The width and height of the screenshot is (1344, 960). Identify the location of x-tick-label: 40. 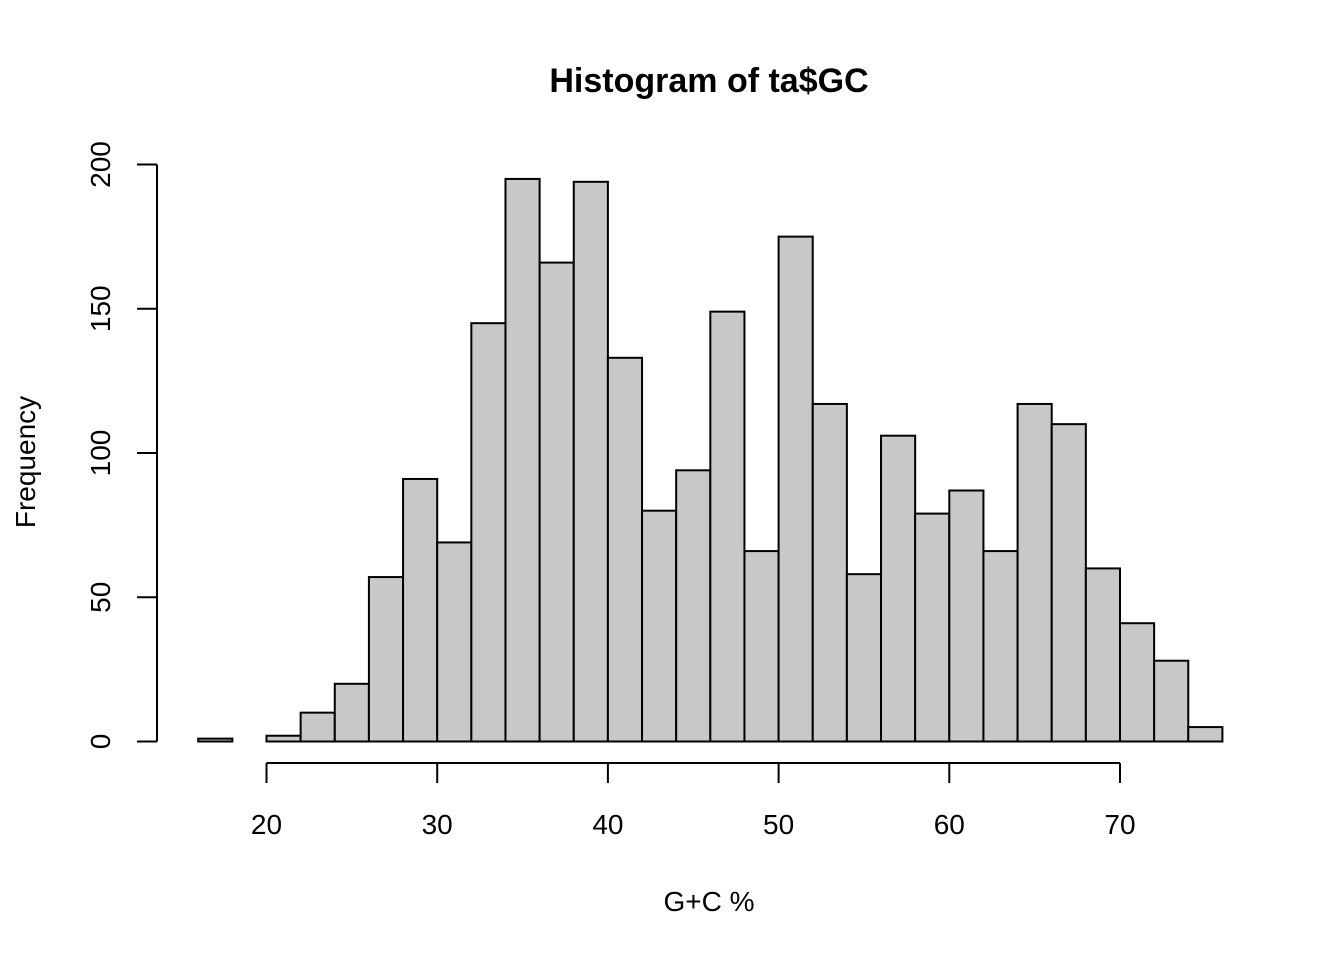
(607, 824).